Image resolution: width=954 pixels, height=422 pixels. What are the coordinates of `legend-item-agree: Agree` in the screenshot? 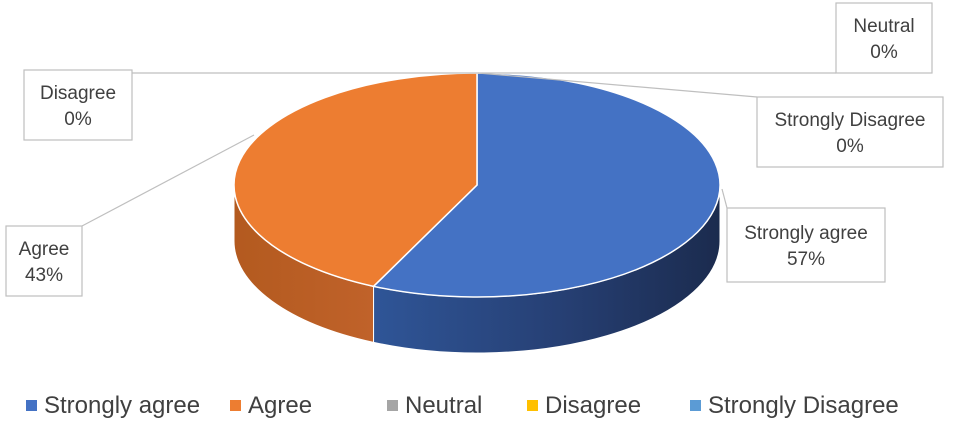 It's located at (271, 405).